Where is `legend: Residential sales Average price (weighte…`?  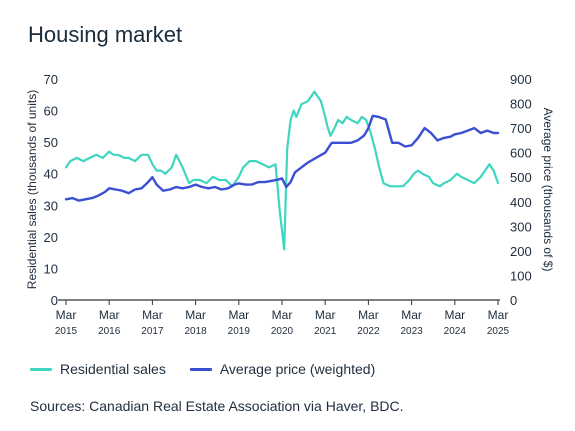
legend: Residential sales Average price (weighte… is located at coordinates (214, 369).